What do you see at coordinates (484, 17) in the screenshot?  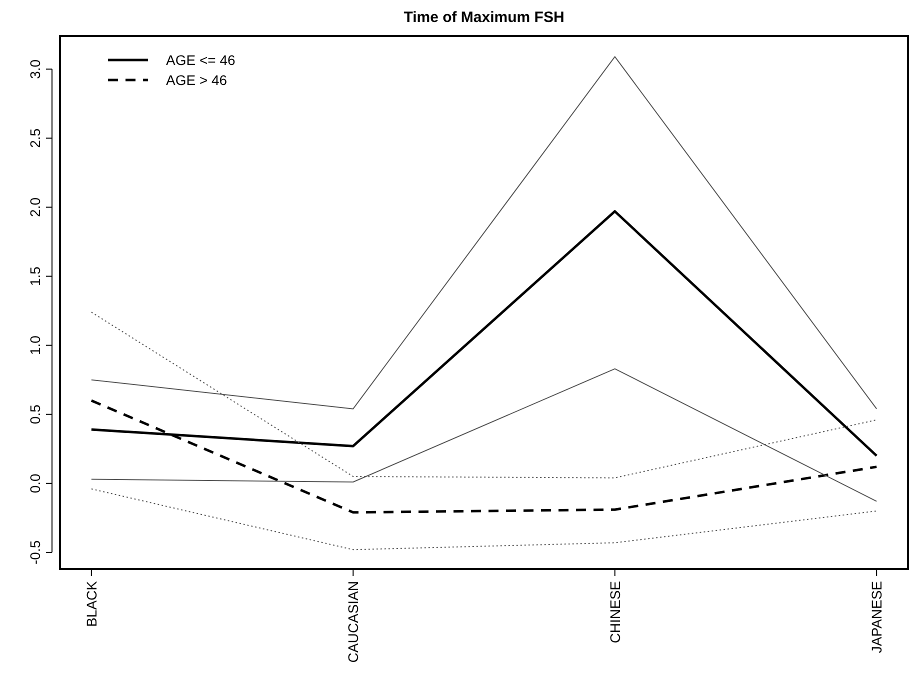 I see `chart-title: Time of Maximum FSH` at bounding box center [484, 17].